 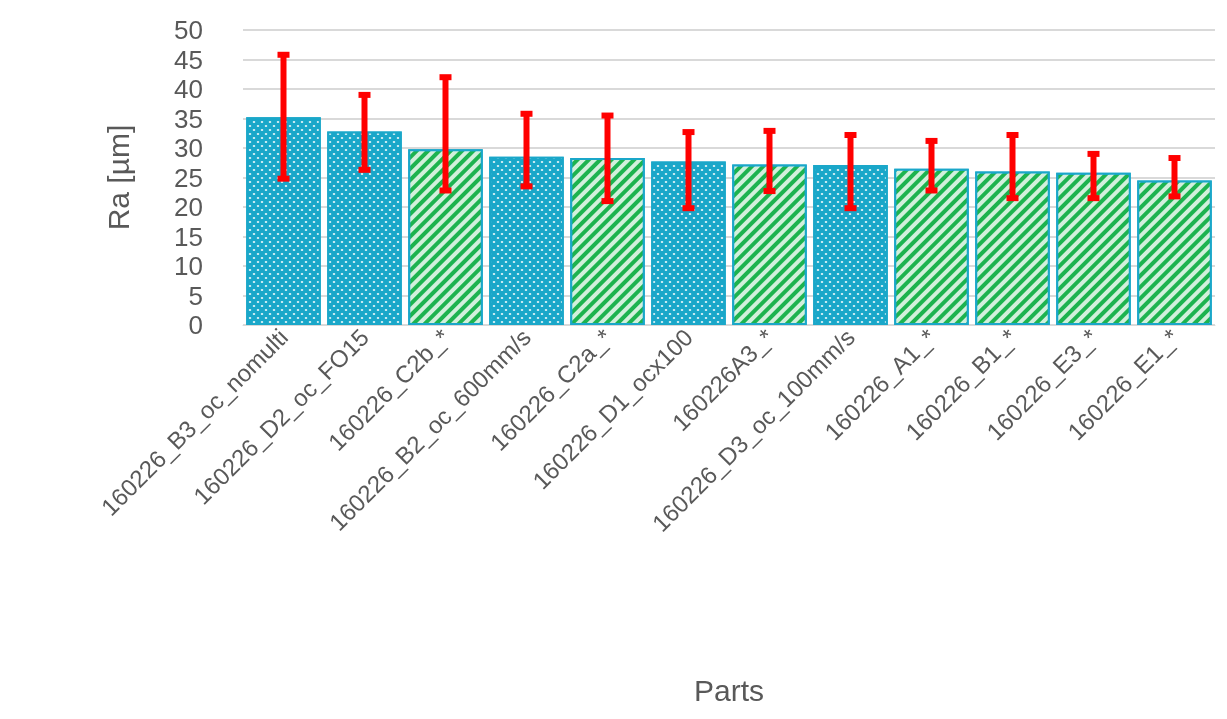 What do you see at coordinates (729, 690) in the screenshot?
I see `x-axis-title: Parts` at bounding box center [729, 690].